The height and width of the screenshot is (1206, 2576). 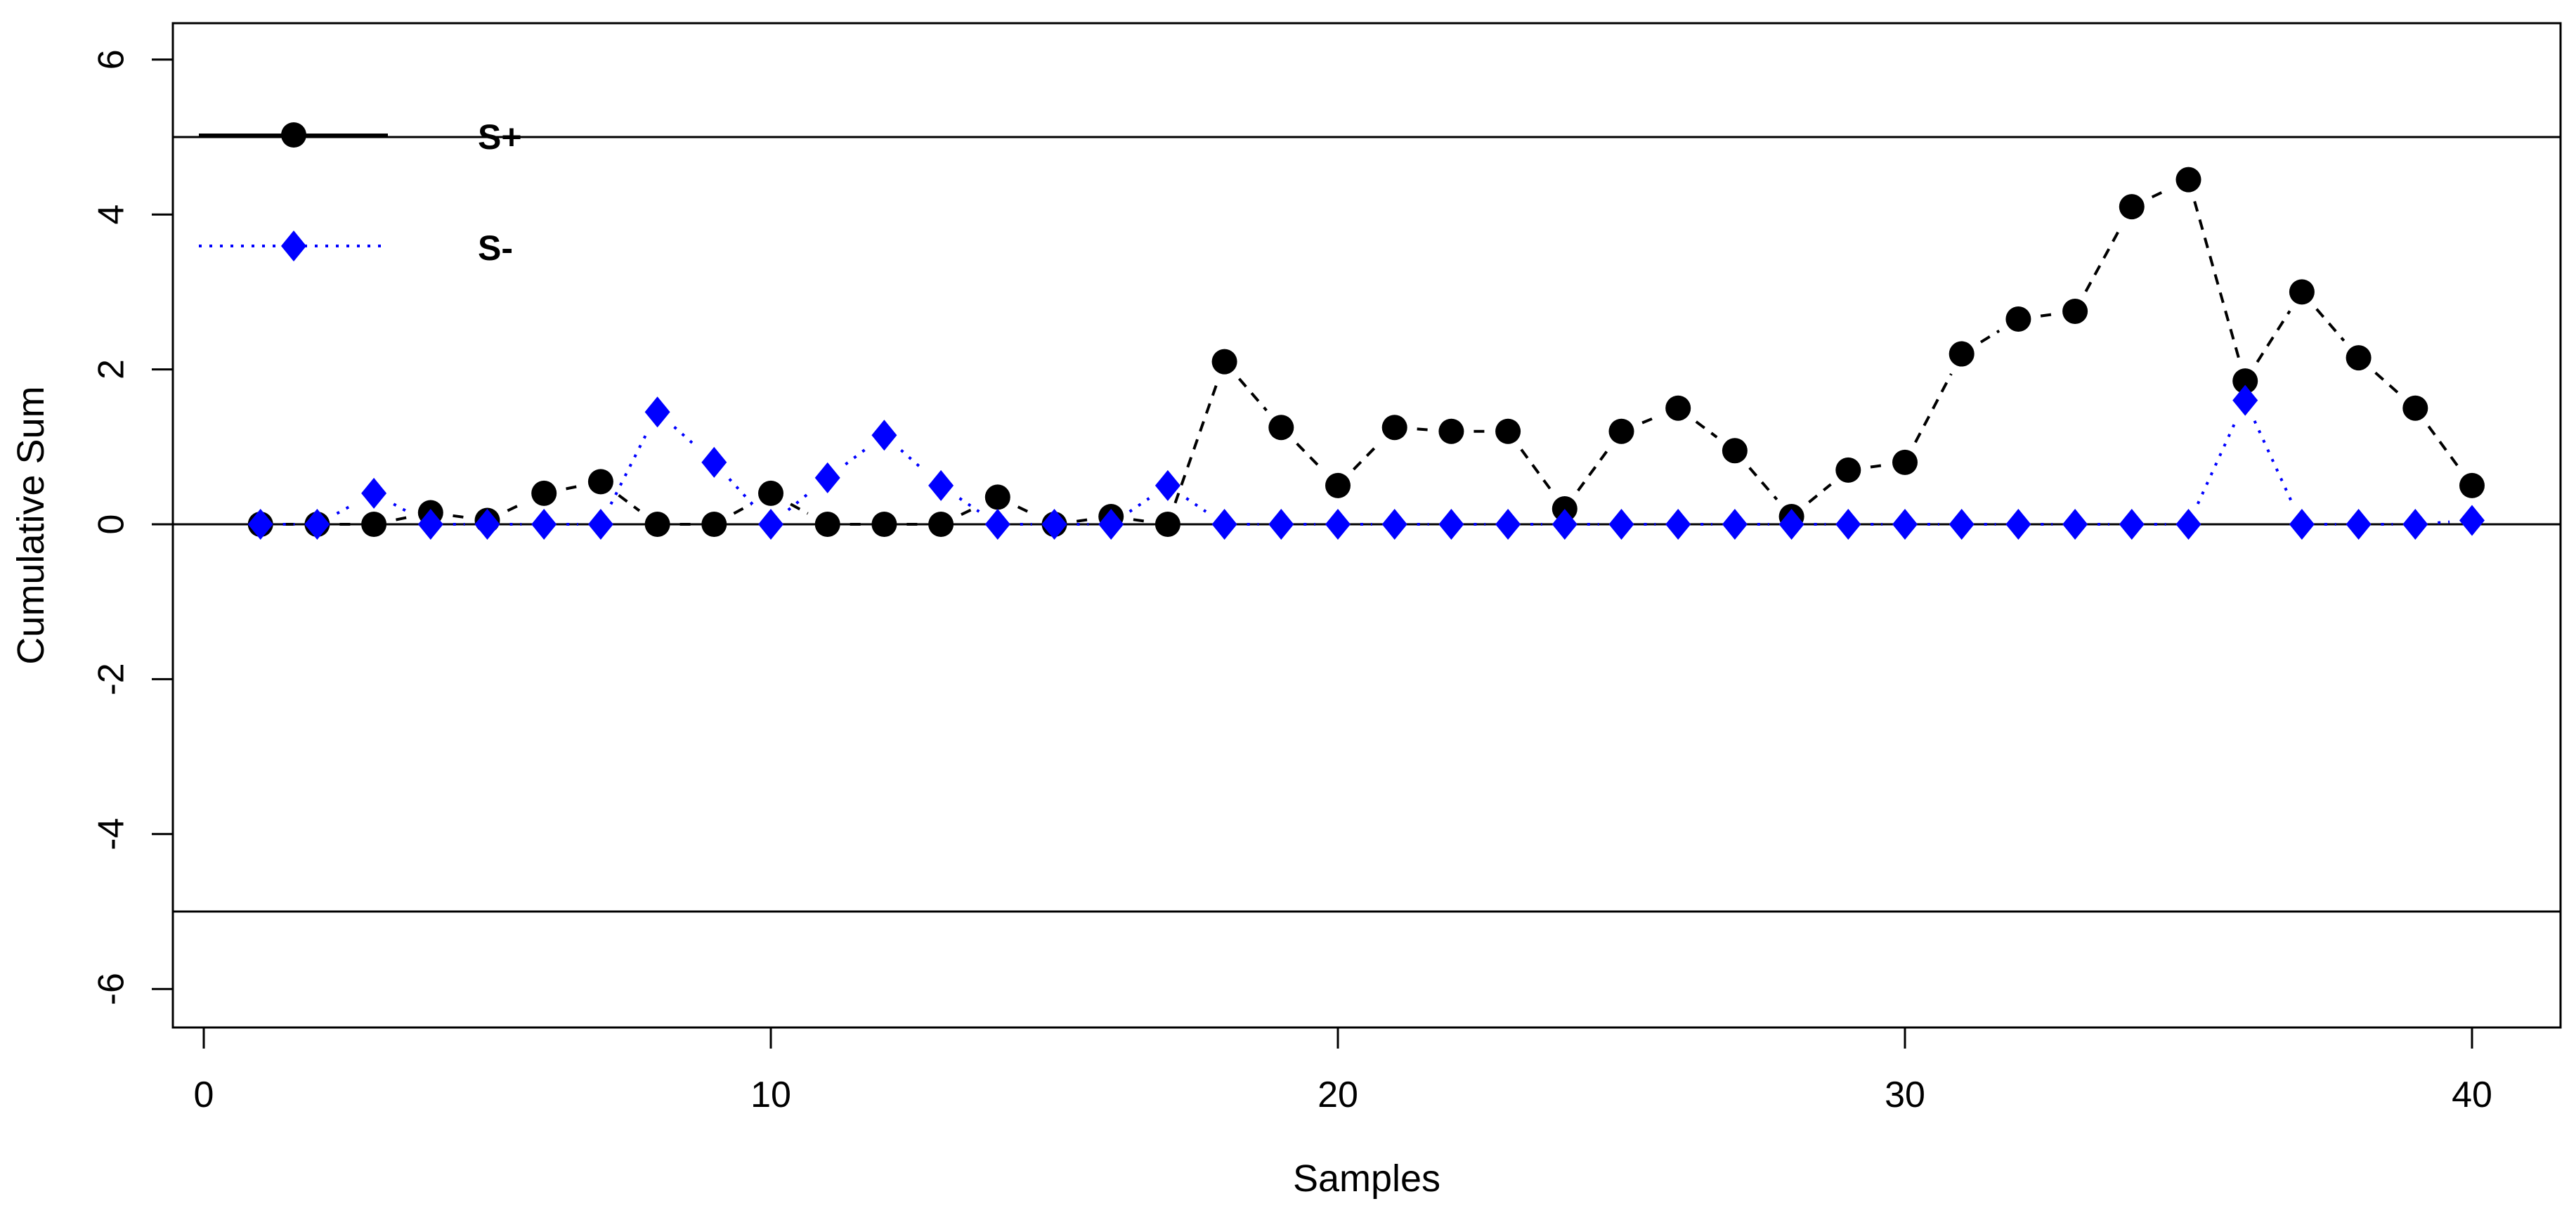 What do you see at coordinates (111, 679) in the screenshot?
I see `y-tick-label: -2` at bounding box center [111, 679].